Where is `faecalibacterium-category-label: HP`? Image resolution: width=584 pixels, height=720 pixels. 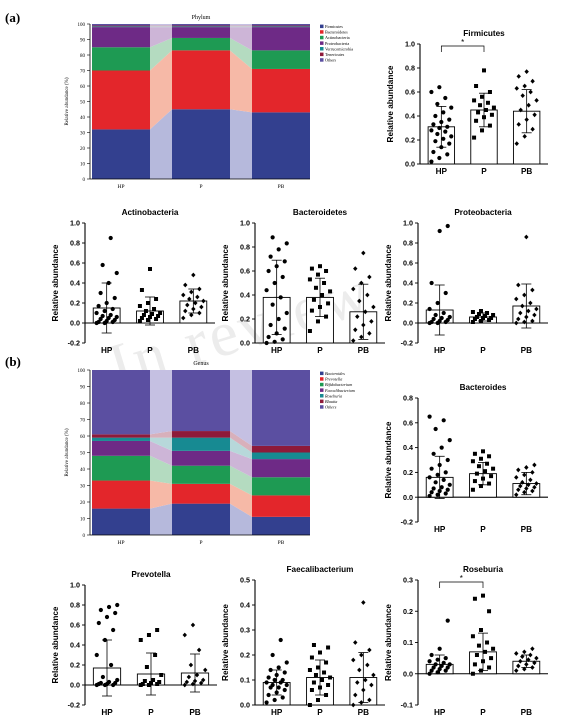 faecalibacterium-category-label: HP is located at coordinates (277, 712).